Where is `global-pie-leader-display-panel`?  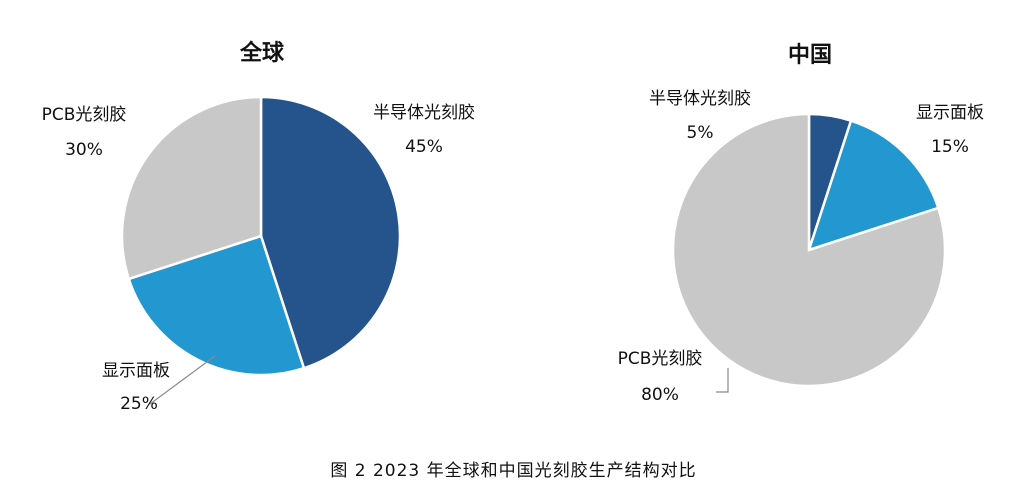 global-pie-leader-display-panel is located at coordinates (182, 380).